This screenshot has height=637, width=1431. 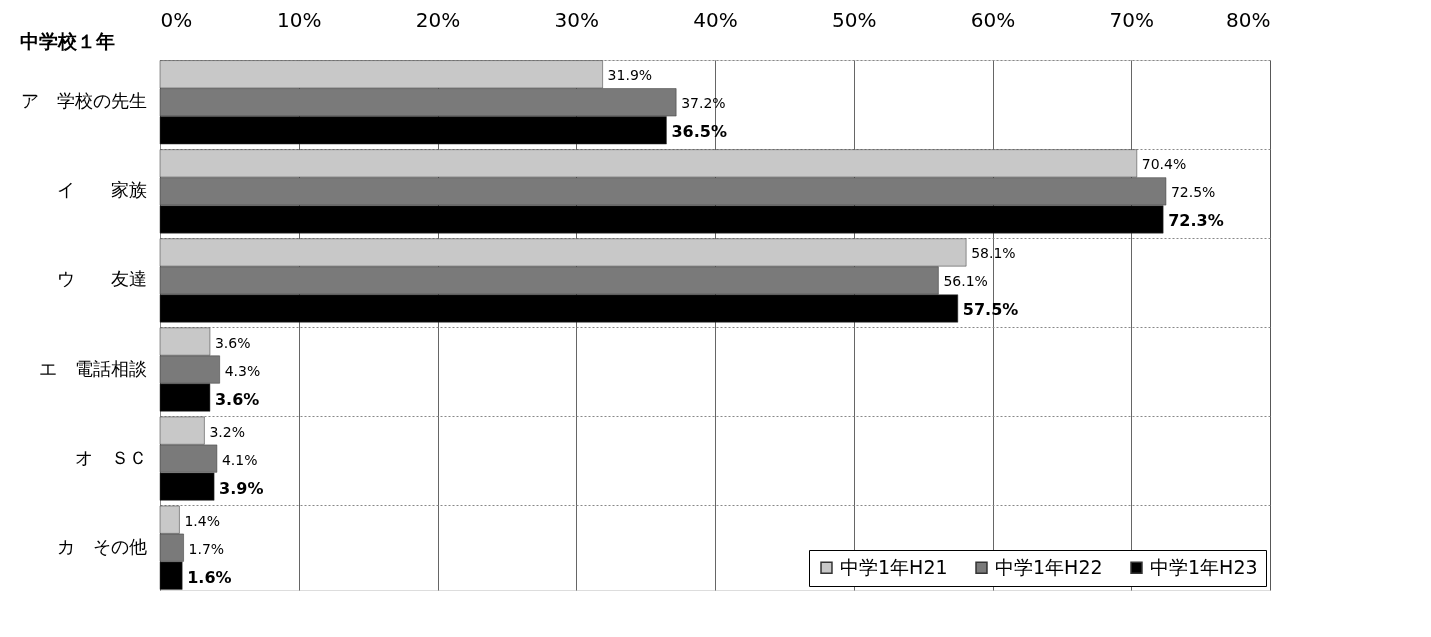 I want to click on data-label: 70.4%, so click(x=1164, y=164).